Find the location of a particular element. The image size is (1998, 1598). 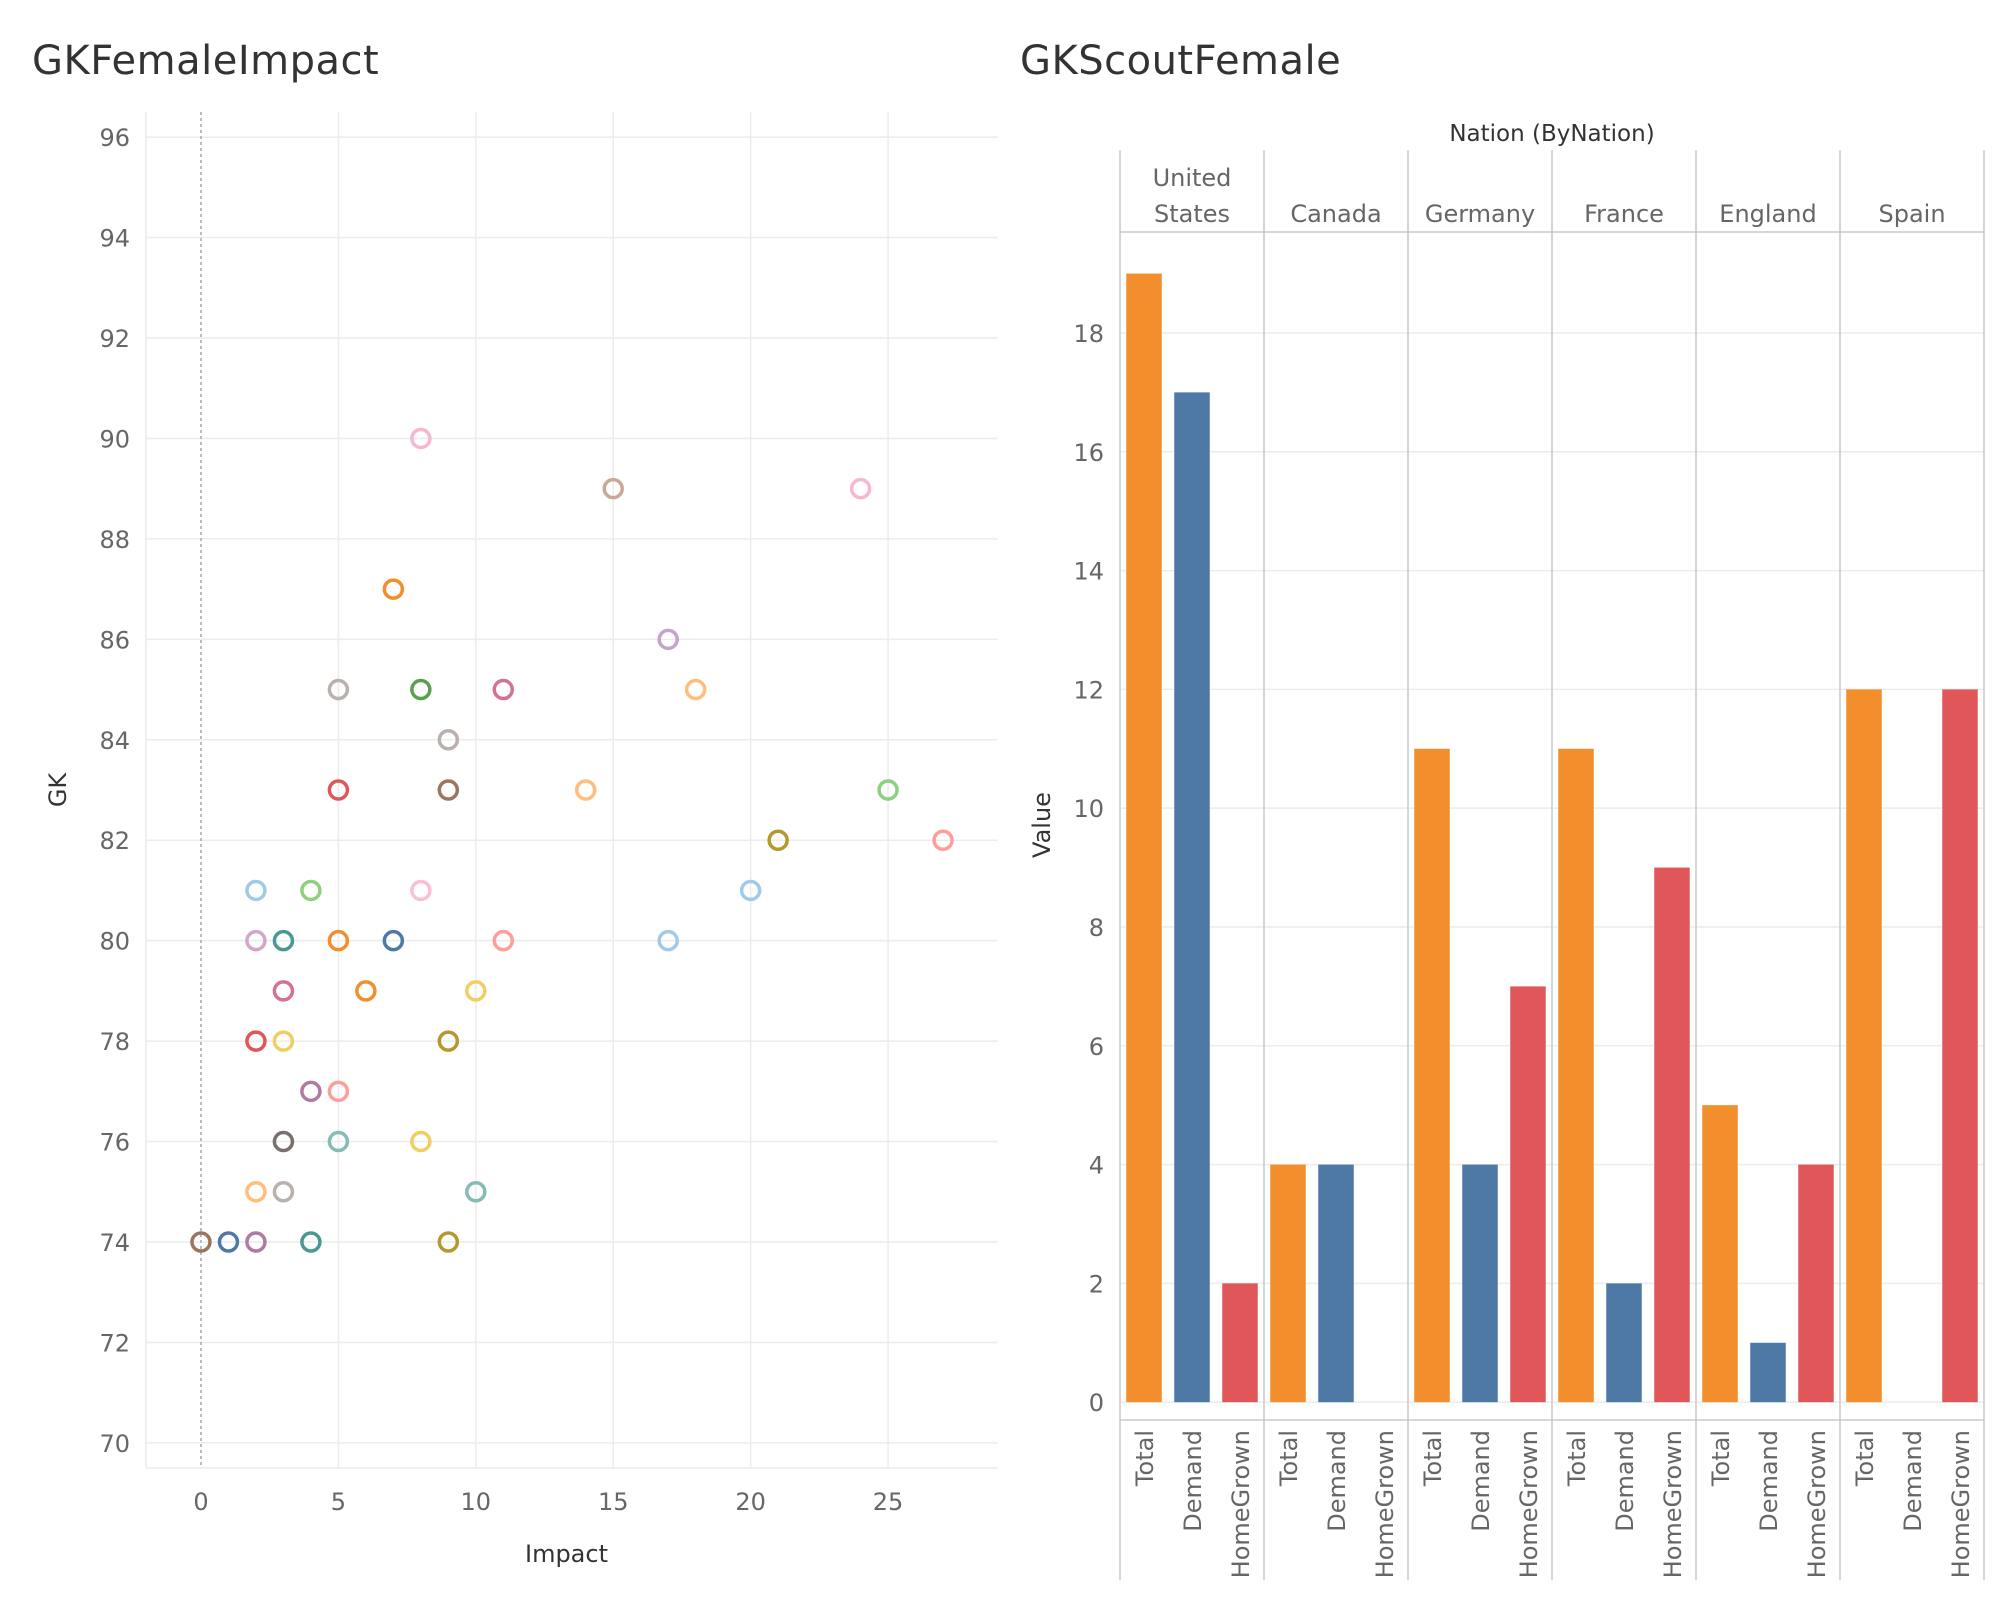

y-tick-label: 86 is located at coordinates (114, 640).